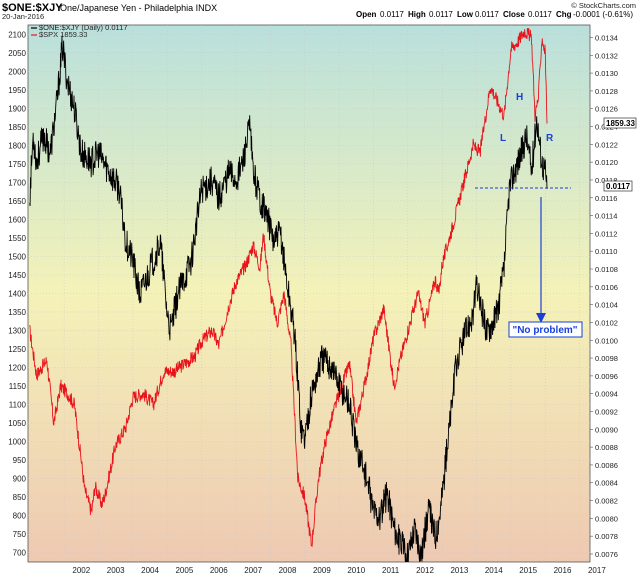 This screenshot has height=576, width=640. I want to click on y-left-tick-label: 1150, so click(18, 386).